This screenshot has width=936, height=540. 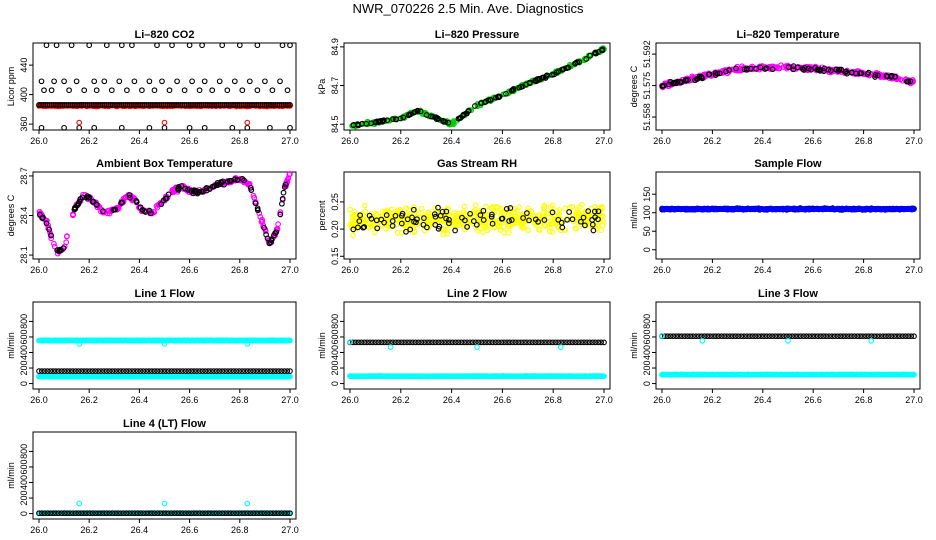 I want to click on y-tick-label: 800, so click(x=24, y=451).